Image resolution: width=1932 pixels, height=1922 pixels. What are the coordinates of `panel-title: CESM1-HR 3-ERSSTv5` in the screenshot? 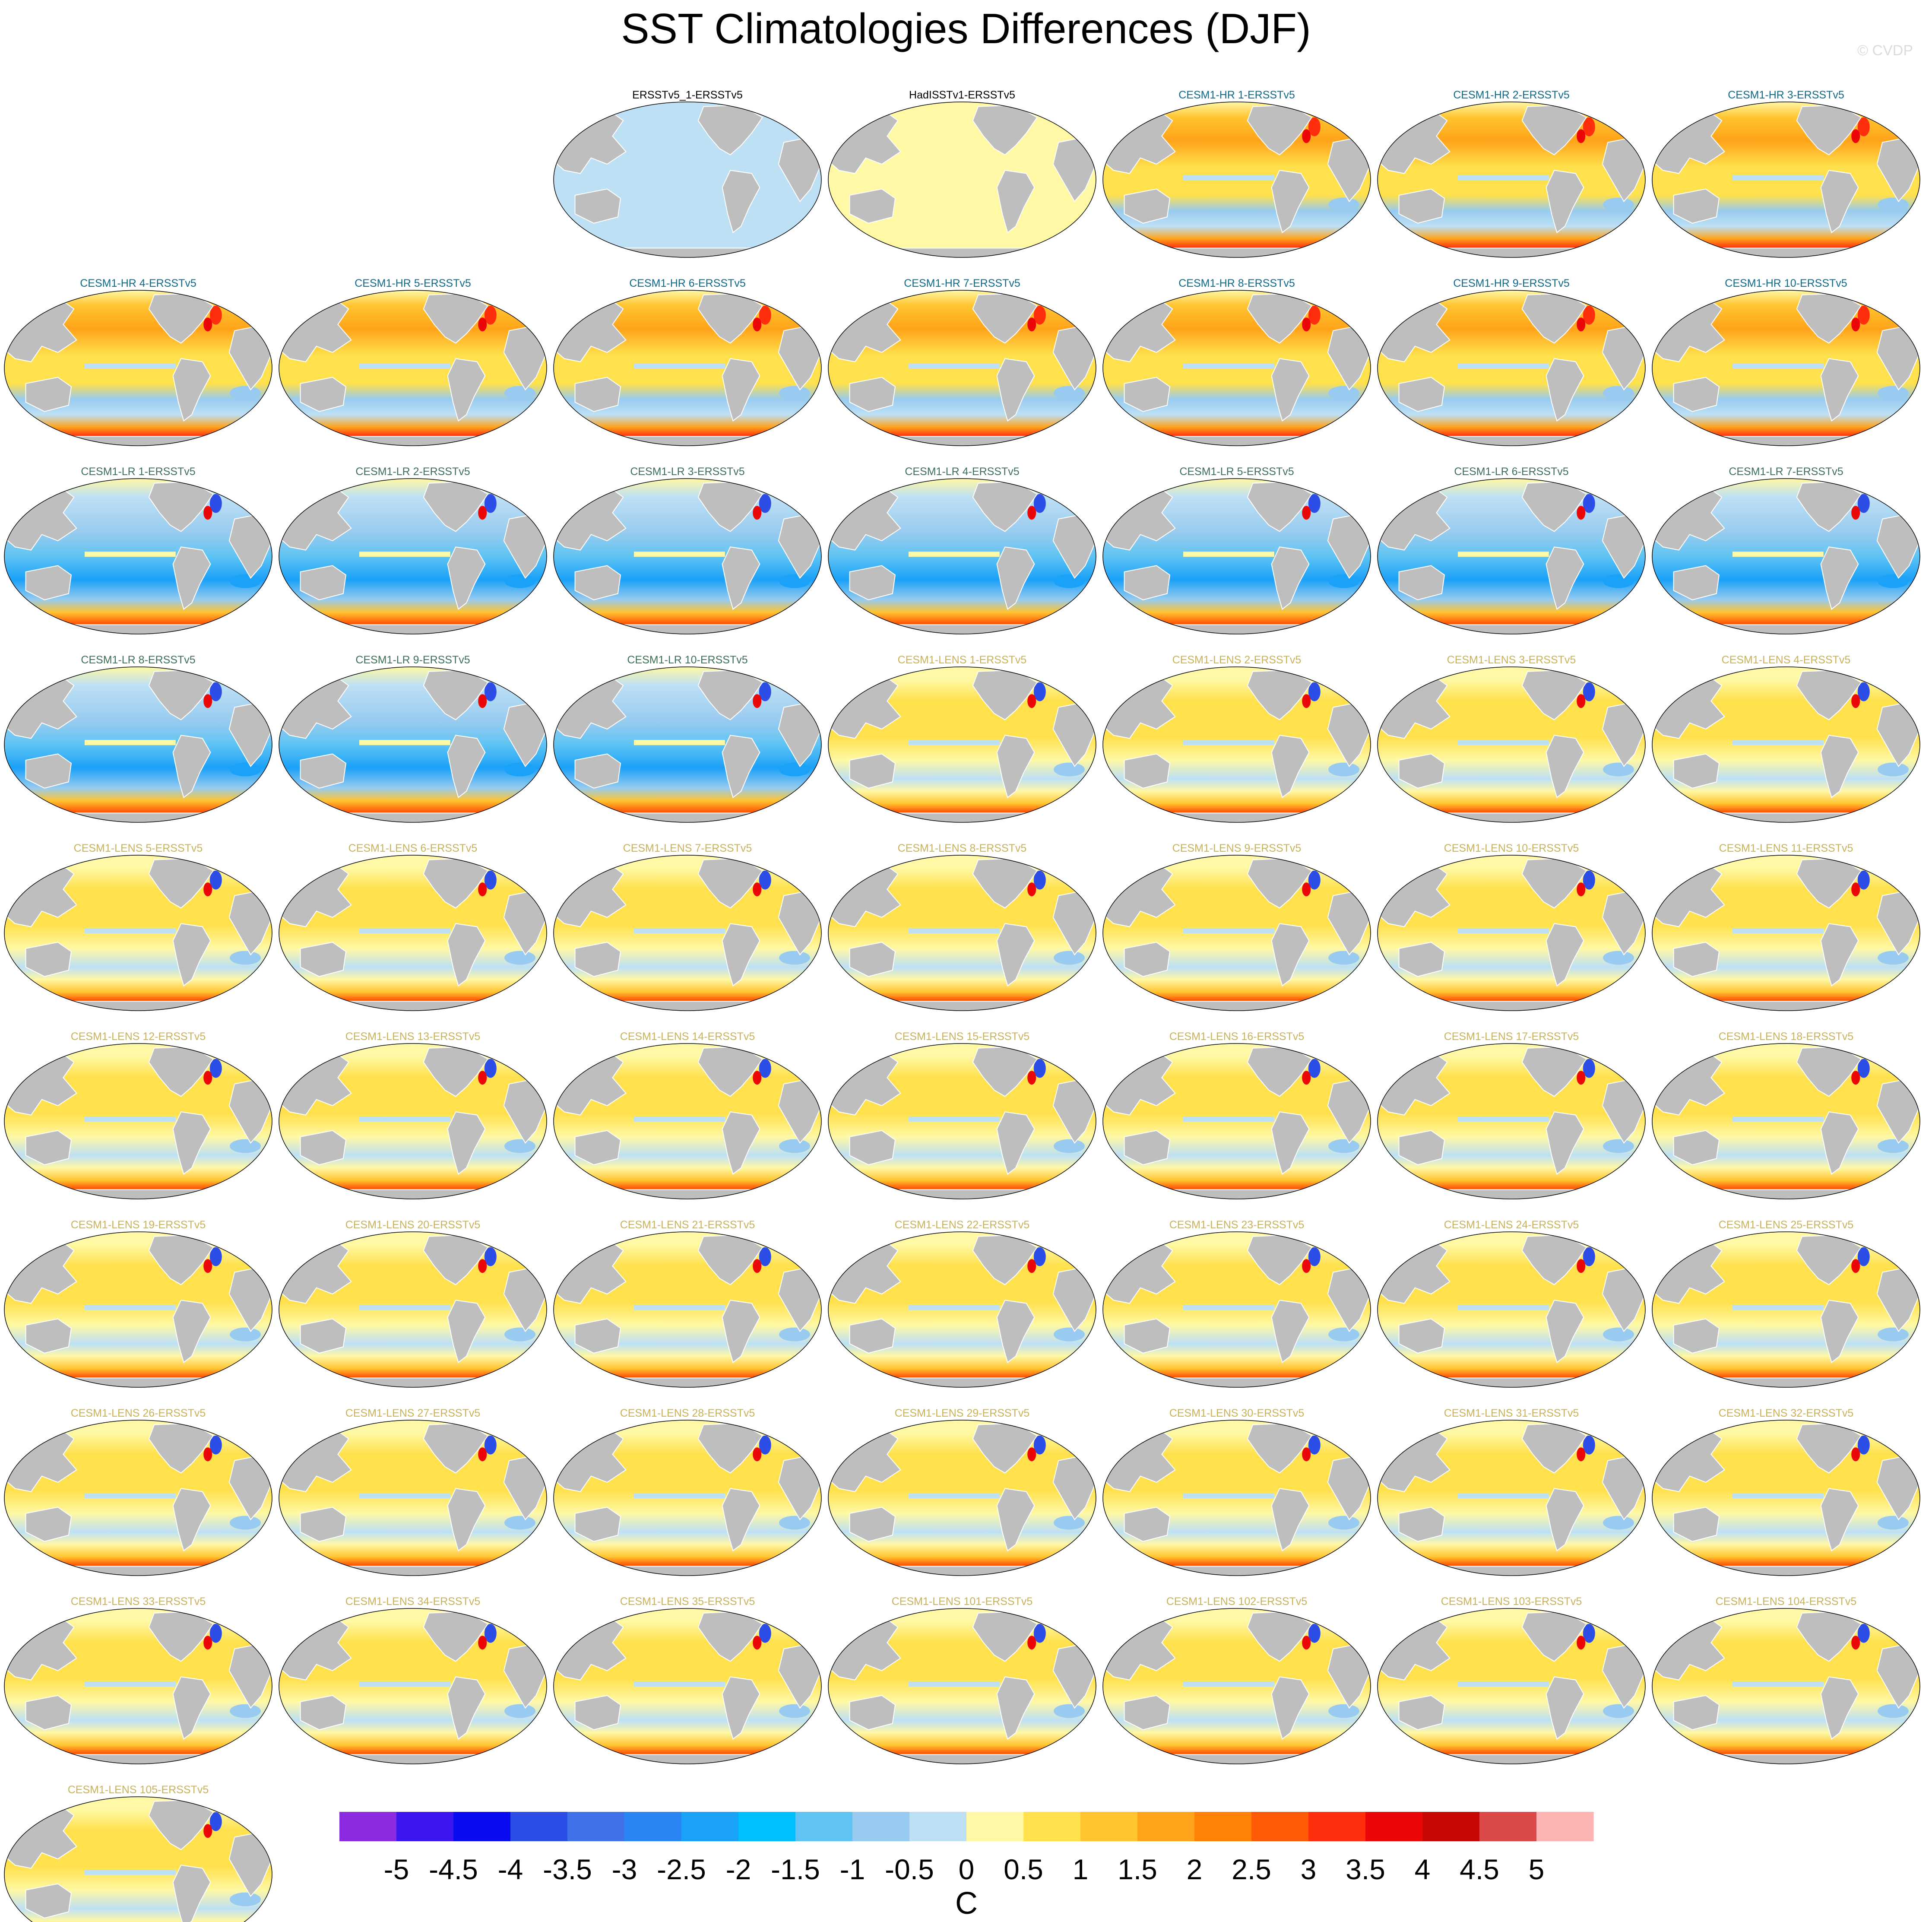 It's located at (1786, 95).